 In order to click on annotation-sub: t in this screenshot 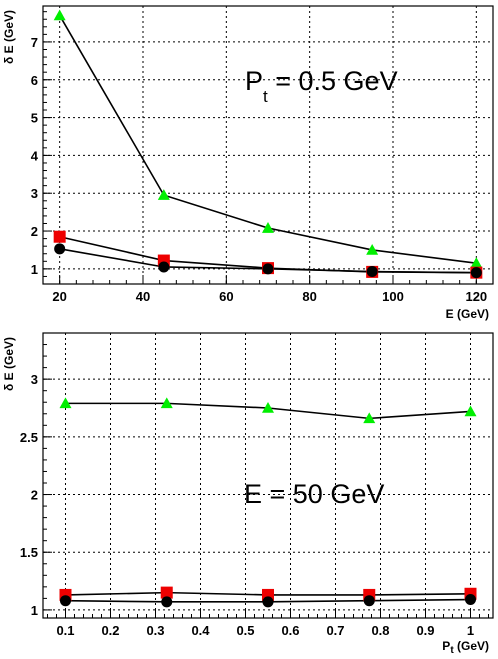, I will do `click(265, 96)`.